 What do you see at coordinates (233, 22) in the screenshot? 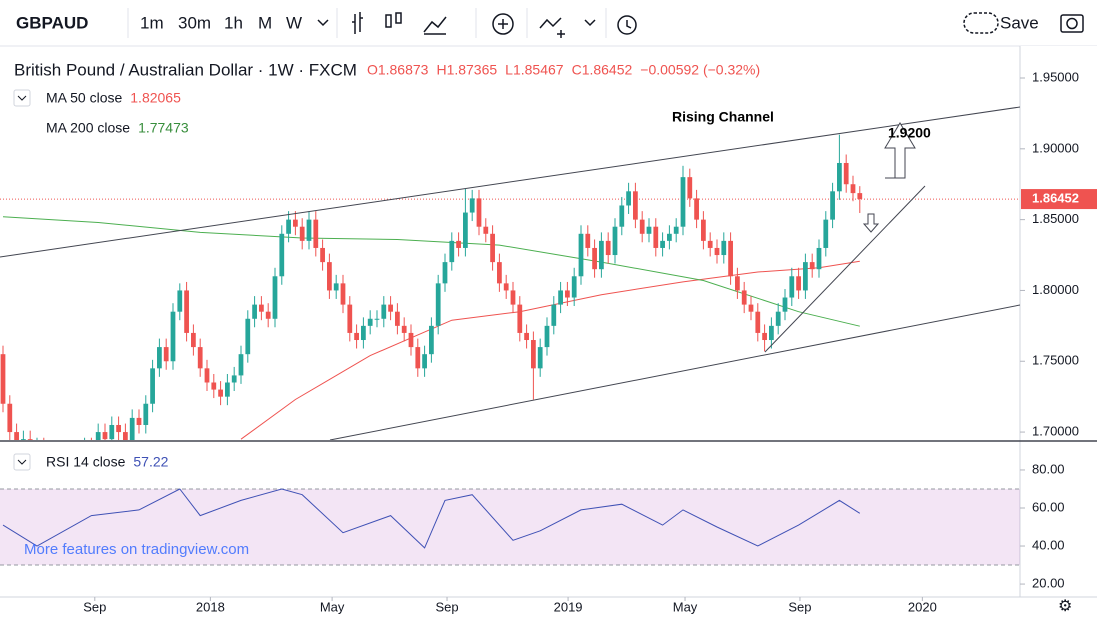
I see `interval: 1h` at bounding box center [233, 22].